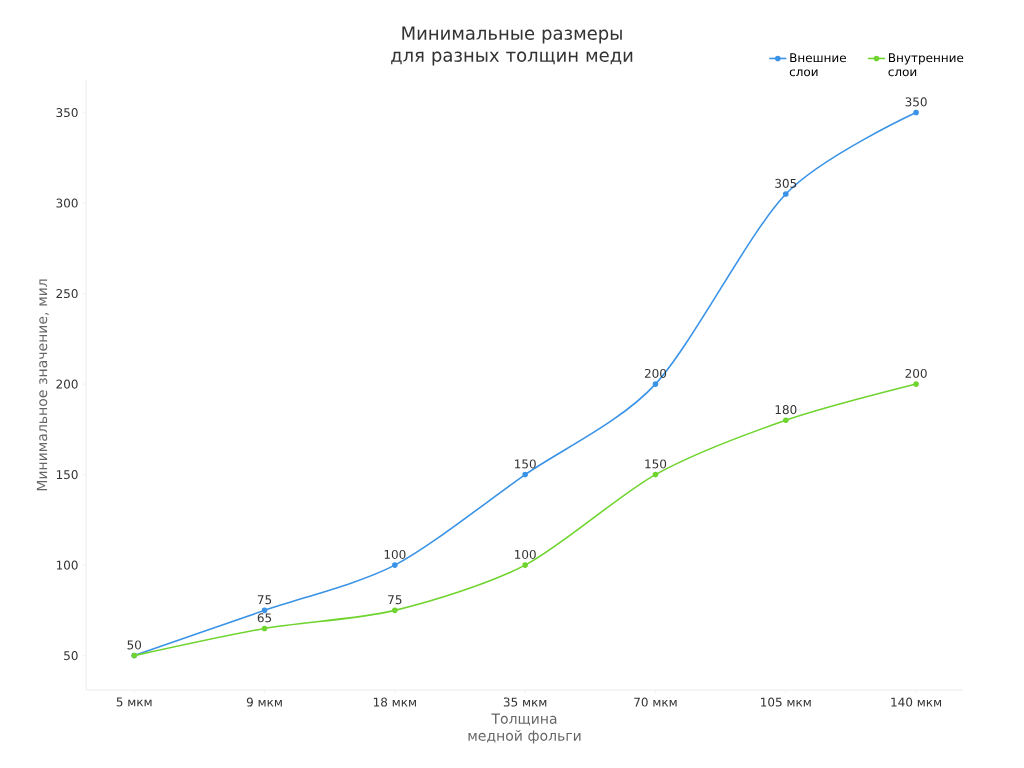 This screenshot has width=1024, height=768. I want to click on y-tick-label: 50, so click(71, 656).